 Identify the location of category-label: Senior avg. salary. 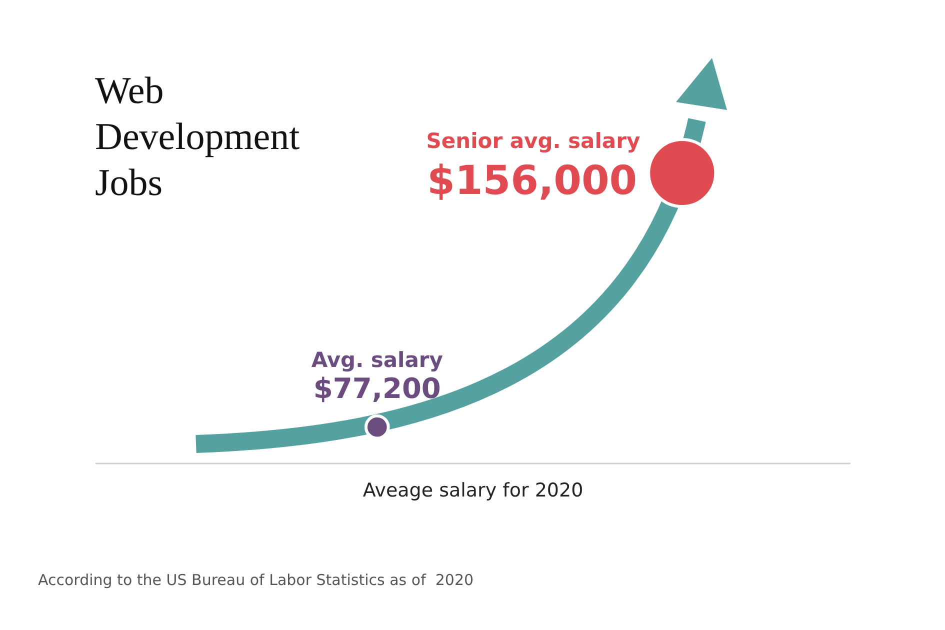
(533, 141).